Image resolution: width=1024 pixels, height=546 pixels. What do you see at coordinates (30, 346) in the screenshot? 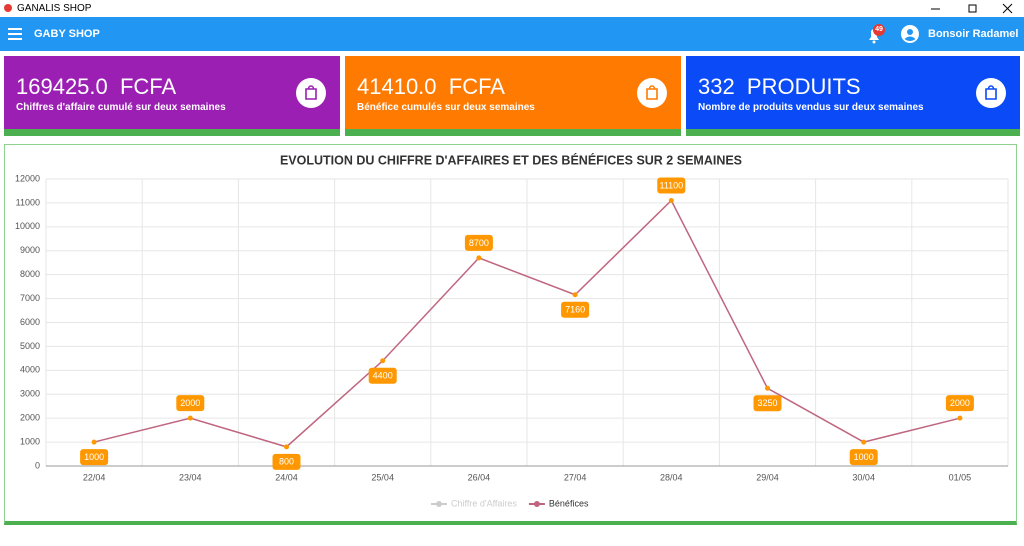
I see `y-tick-label: 5000` at bounding box center [30, 346].